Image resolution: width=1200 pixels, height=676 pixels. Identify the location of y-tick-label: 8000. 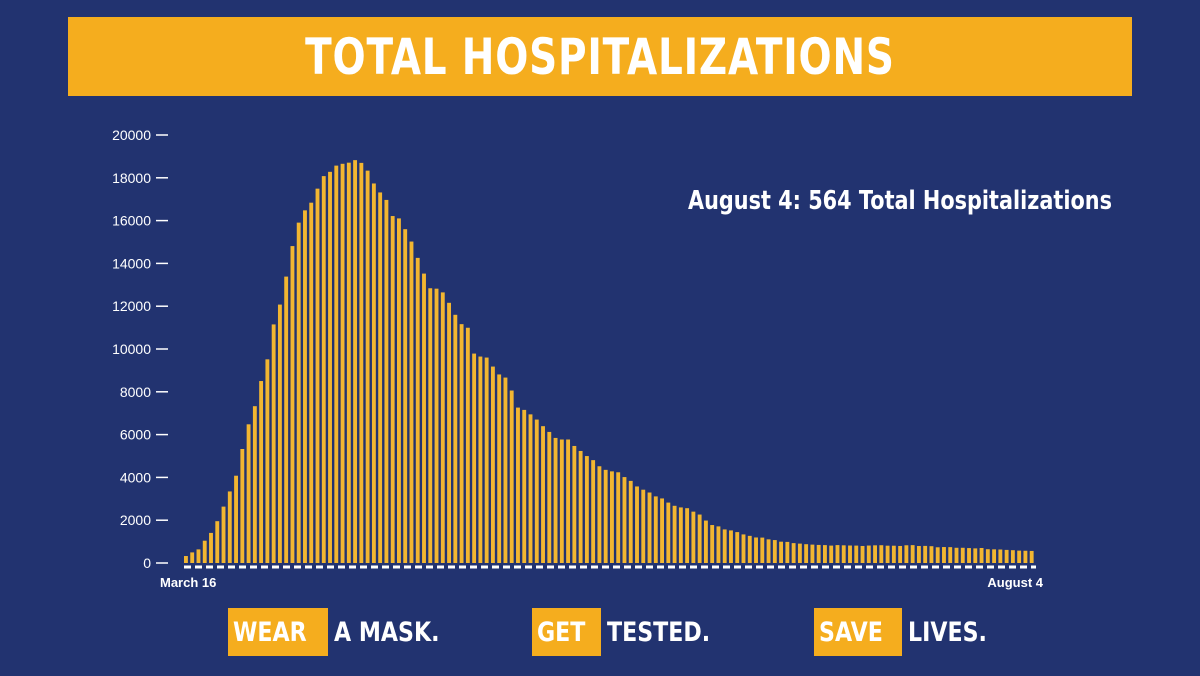
(135, 392).